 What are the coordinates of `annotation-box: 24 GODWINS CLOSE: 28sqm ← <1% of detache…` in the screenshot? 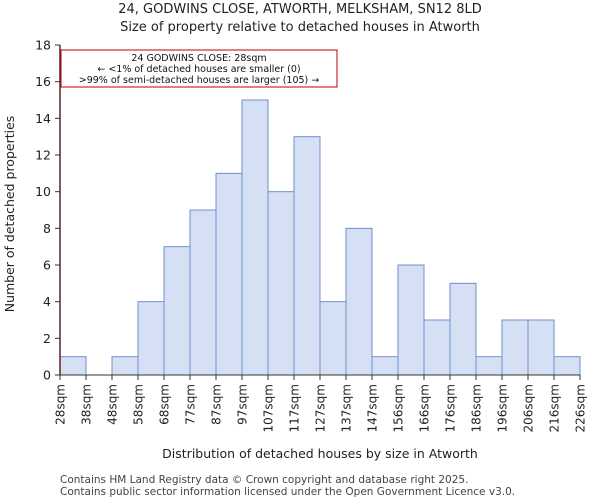 It's located at (199, 68).